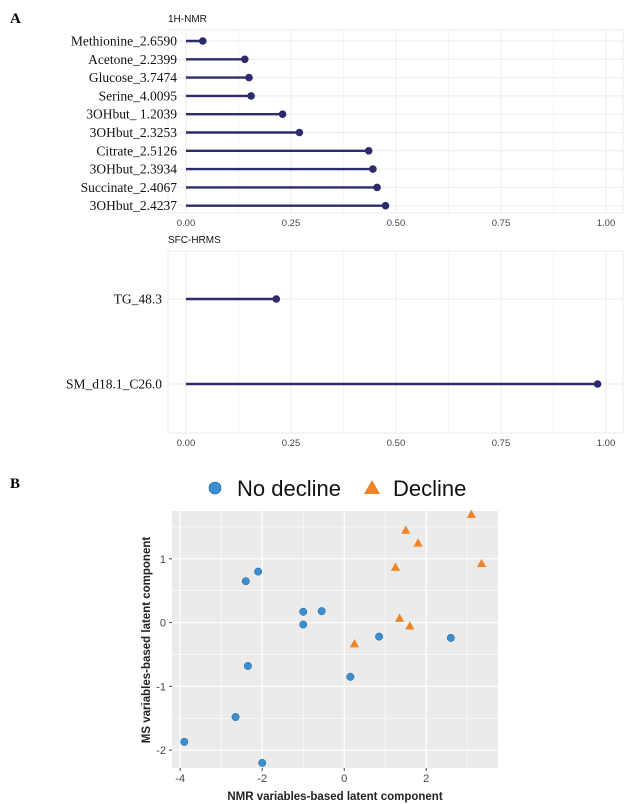  Describe the element at coordinates (114, 384) in the screenshot. I see `category-label: SM_d18.1_C26.0` at that location.